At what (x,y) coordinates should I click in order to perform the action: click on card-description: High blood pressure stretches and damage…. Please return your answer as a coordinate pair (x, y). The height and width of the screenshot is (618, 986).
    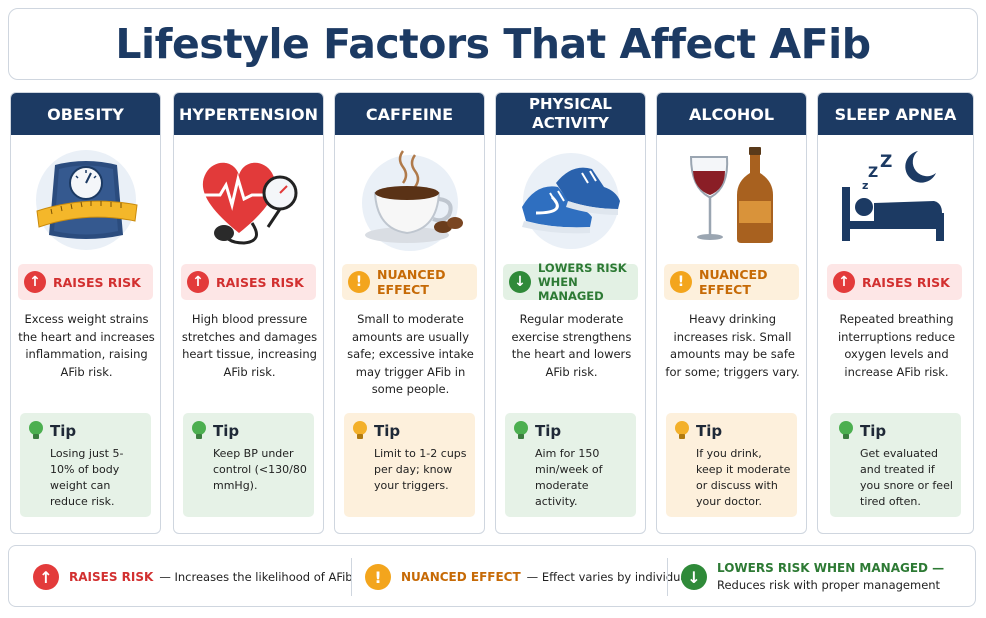
    Looking at the image, I should click on (249, 345).